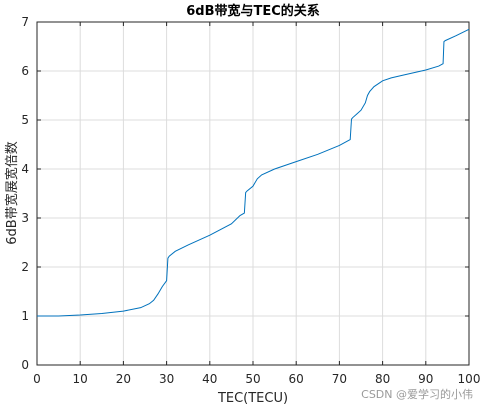 The height and width of the screenshot is (410, 487). I want to click on y-tick-label: 6, so click(25, 71).